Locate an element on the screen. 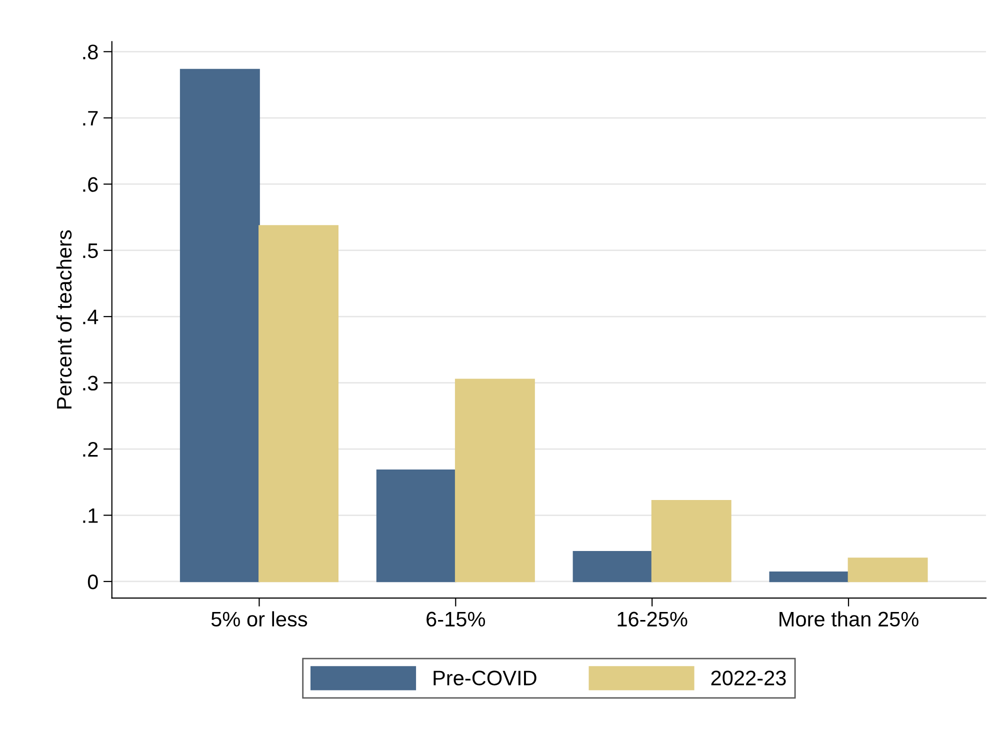 The width and height of the screenshot is (999, 732). legend-label: 2022-23 is located at coordinates (748, 678).